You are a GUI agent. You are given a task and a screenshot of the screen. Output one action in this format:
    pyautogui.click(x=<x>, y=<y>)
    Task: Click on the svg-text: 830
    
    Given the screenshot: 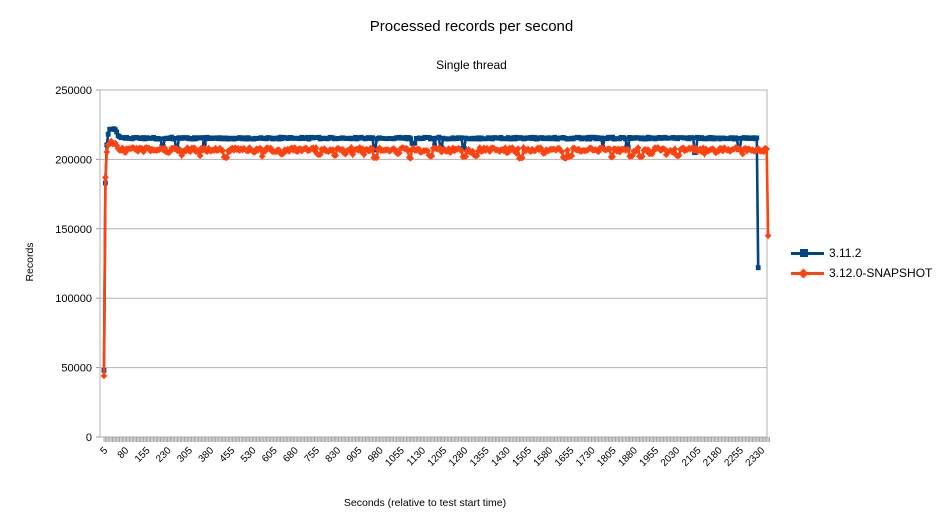 What is the action you would take?
    pyautogui.click(x=334, y=455)
    